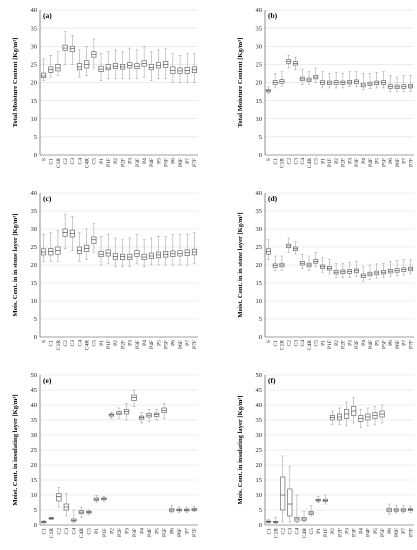 Image resolution: width=417 pixels, height=550 pixels. Describe the element at coordinates (35, 525) in the screenshot. I see `panel-e-ytick-label: 0` at that location.